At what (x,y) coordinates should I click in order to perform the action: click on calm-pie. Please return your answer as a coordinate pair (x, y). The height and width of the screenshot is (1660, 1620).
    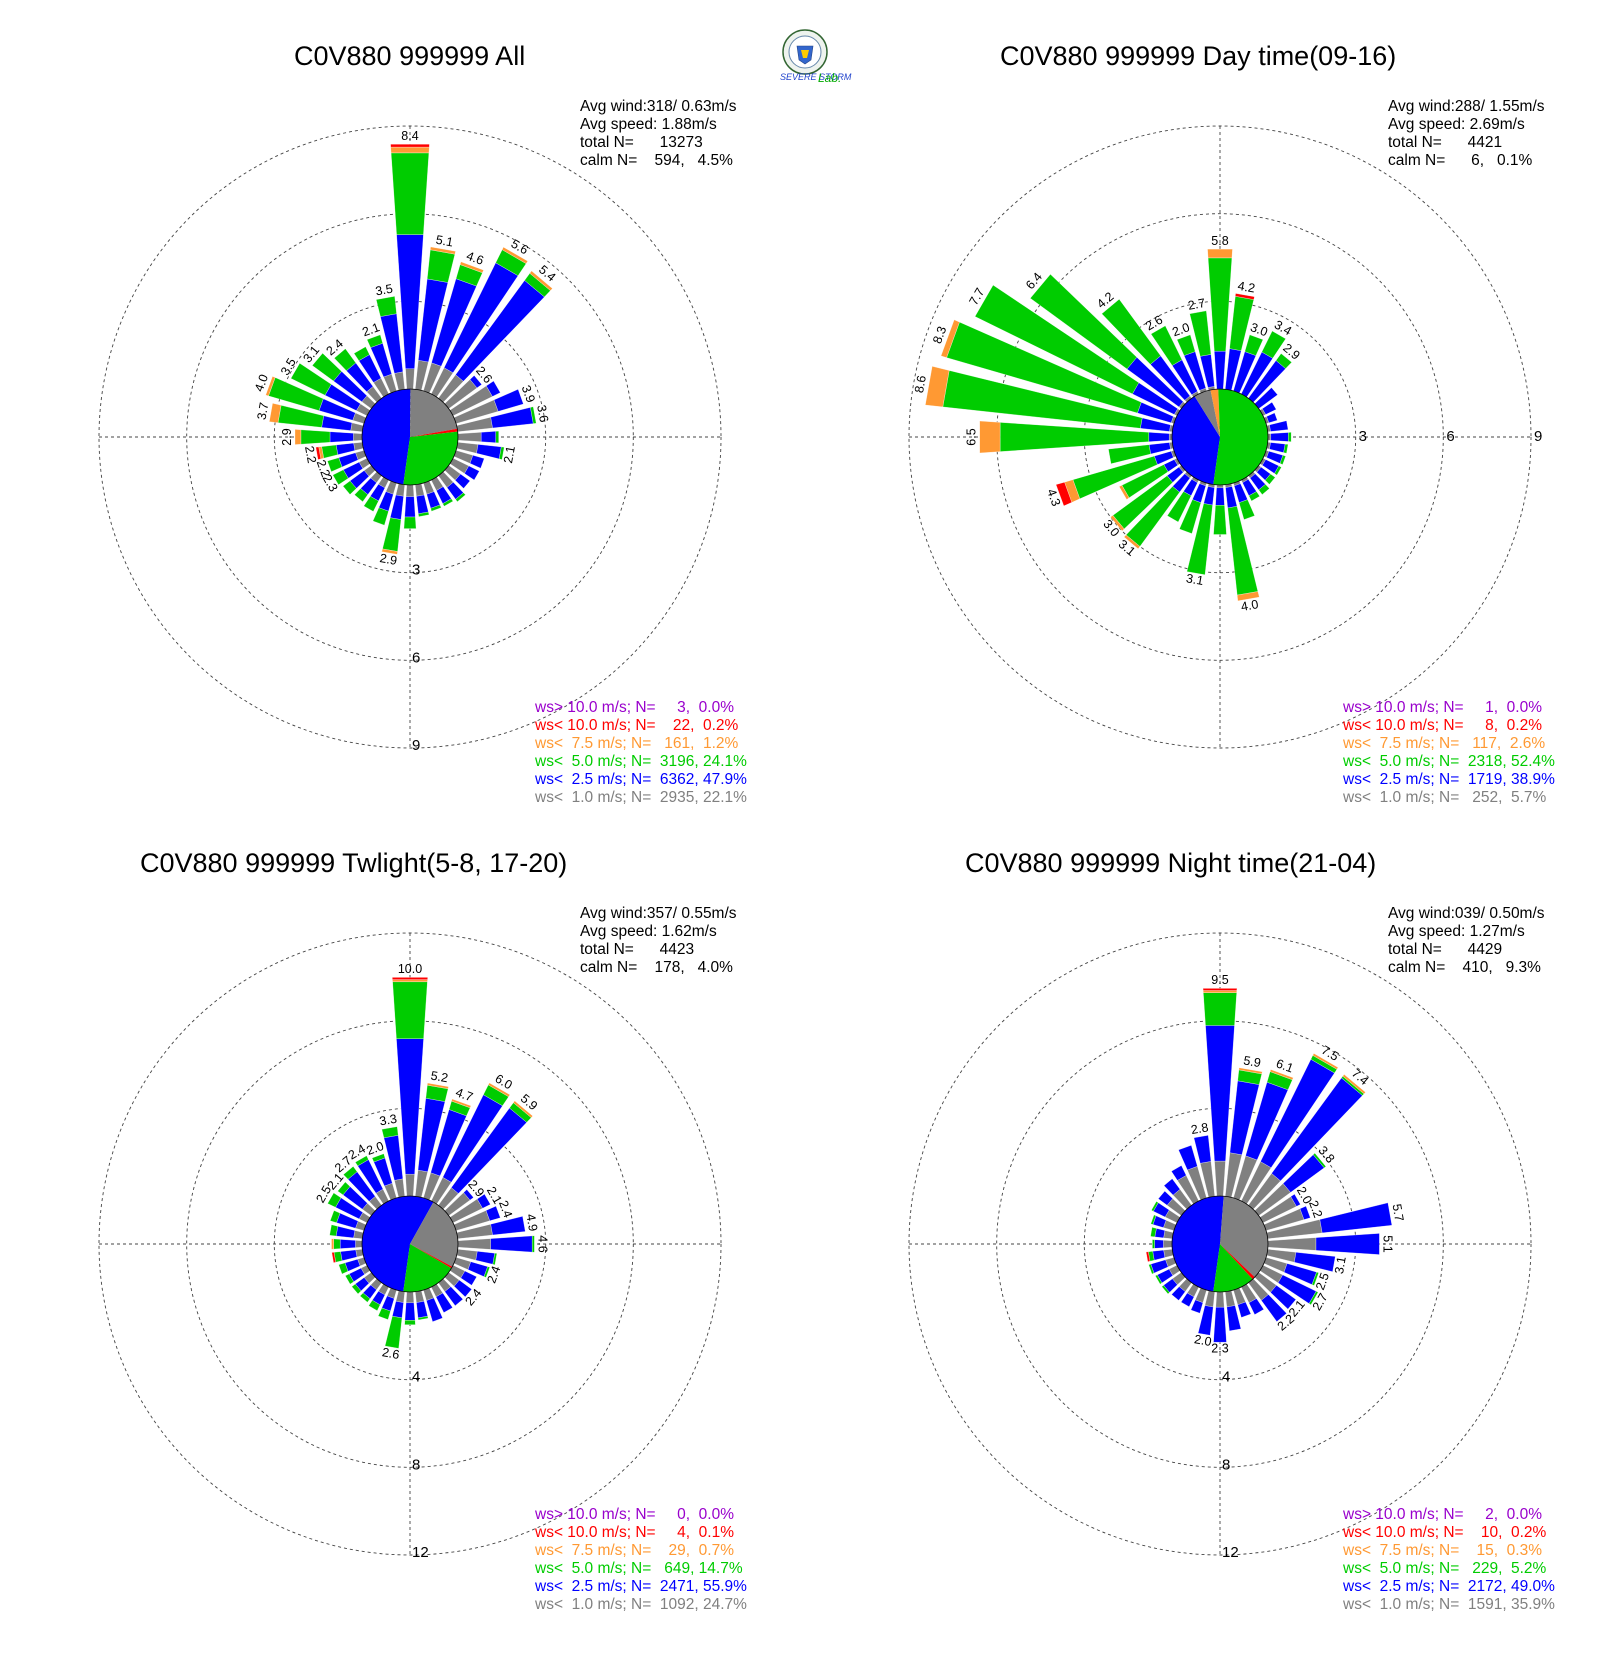
    Looking at the image, I should click on (1220, 1244).